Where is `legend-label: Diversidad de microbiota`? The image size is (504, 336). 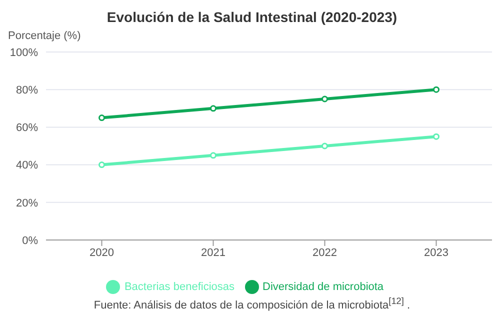 legend-label: Diversidad de microbiota is located at coordinates (323, 286).